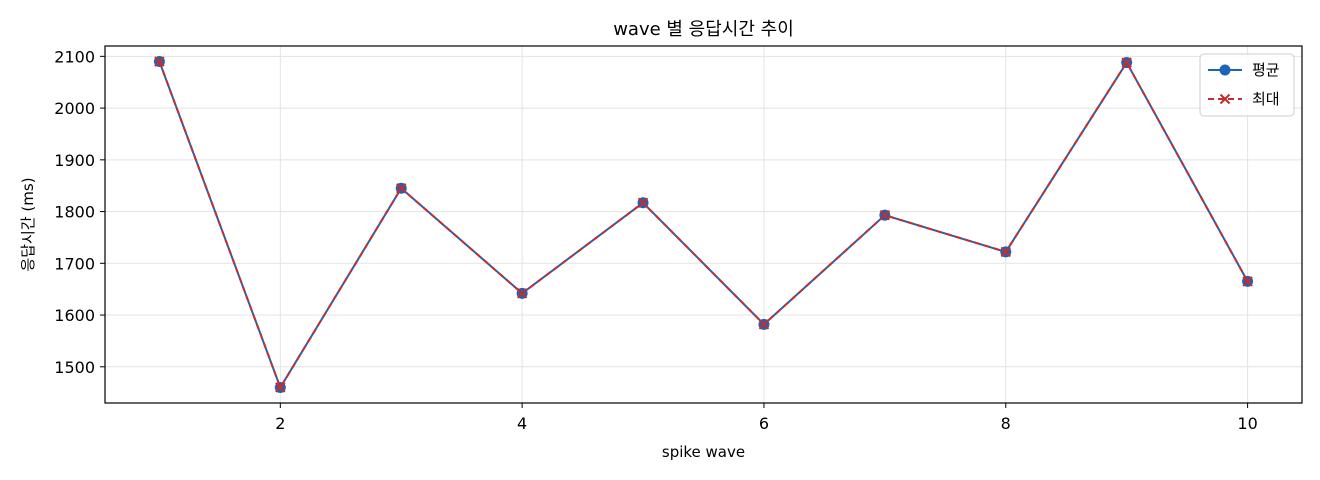 This screenshot has height=480, width=1320. I want to click on x-tick-label: 10, so click(1247, 423).